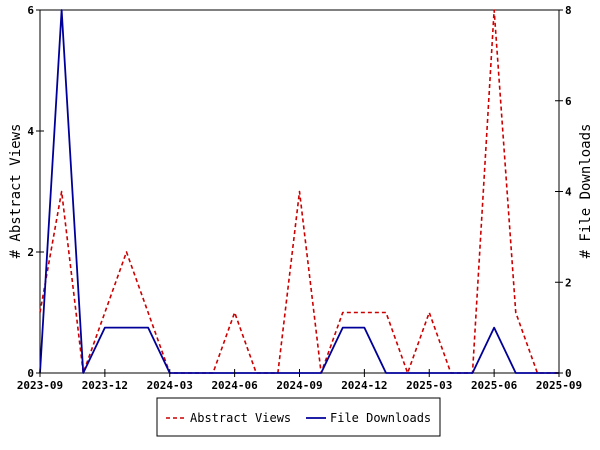 The width and height of the screenshot is (600, 450). I want to click on legend: Abstract Views File Downloads, so click(298, 417).